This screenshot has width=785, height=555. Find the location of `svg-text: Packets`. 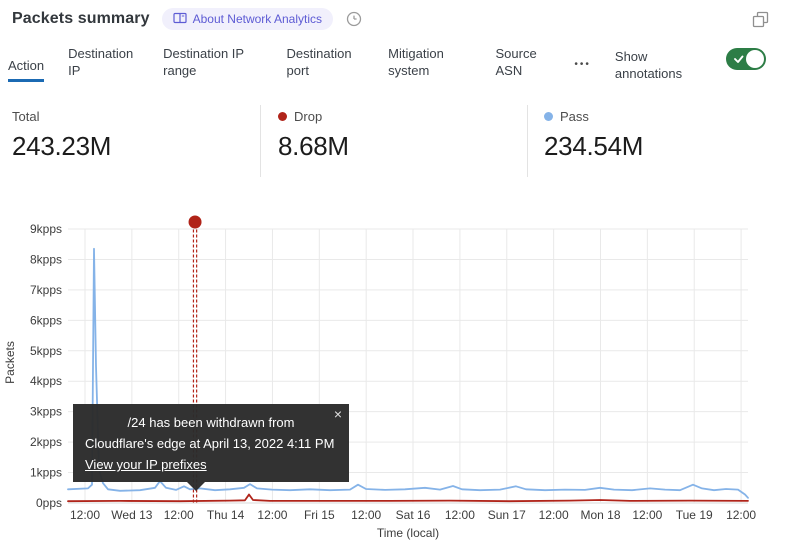

svg-text: Packets is located at coordinates (10, 362).